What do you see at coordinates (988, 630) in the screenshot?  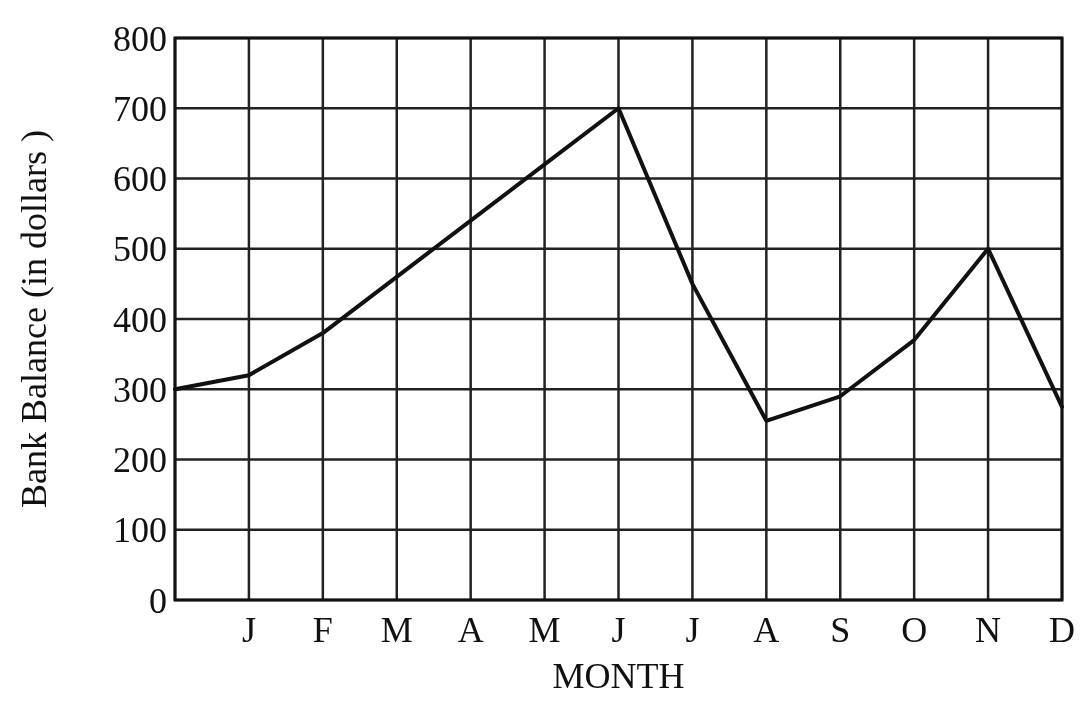 I see `x-tick-label: N` at bounding box center [988, 630].